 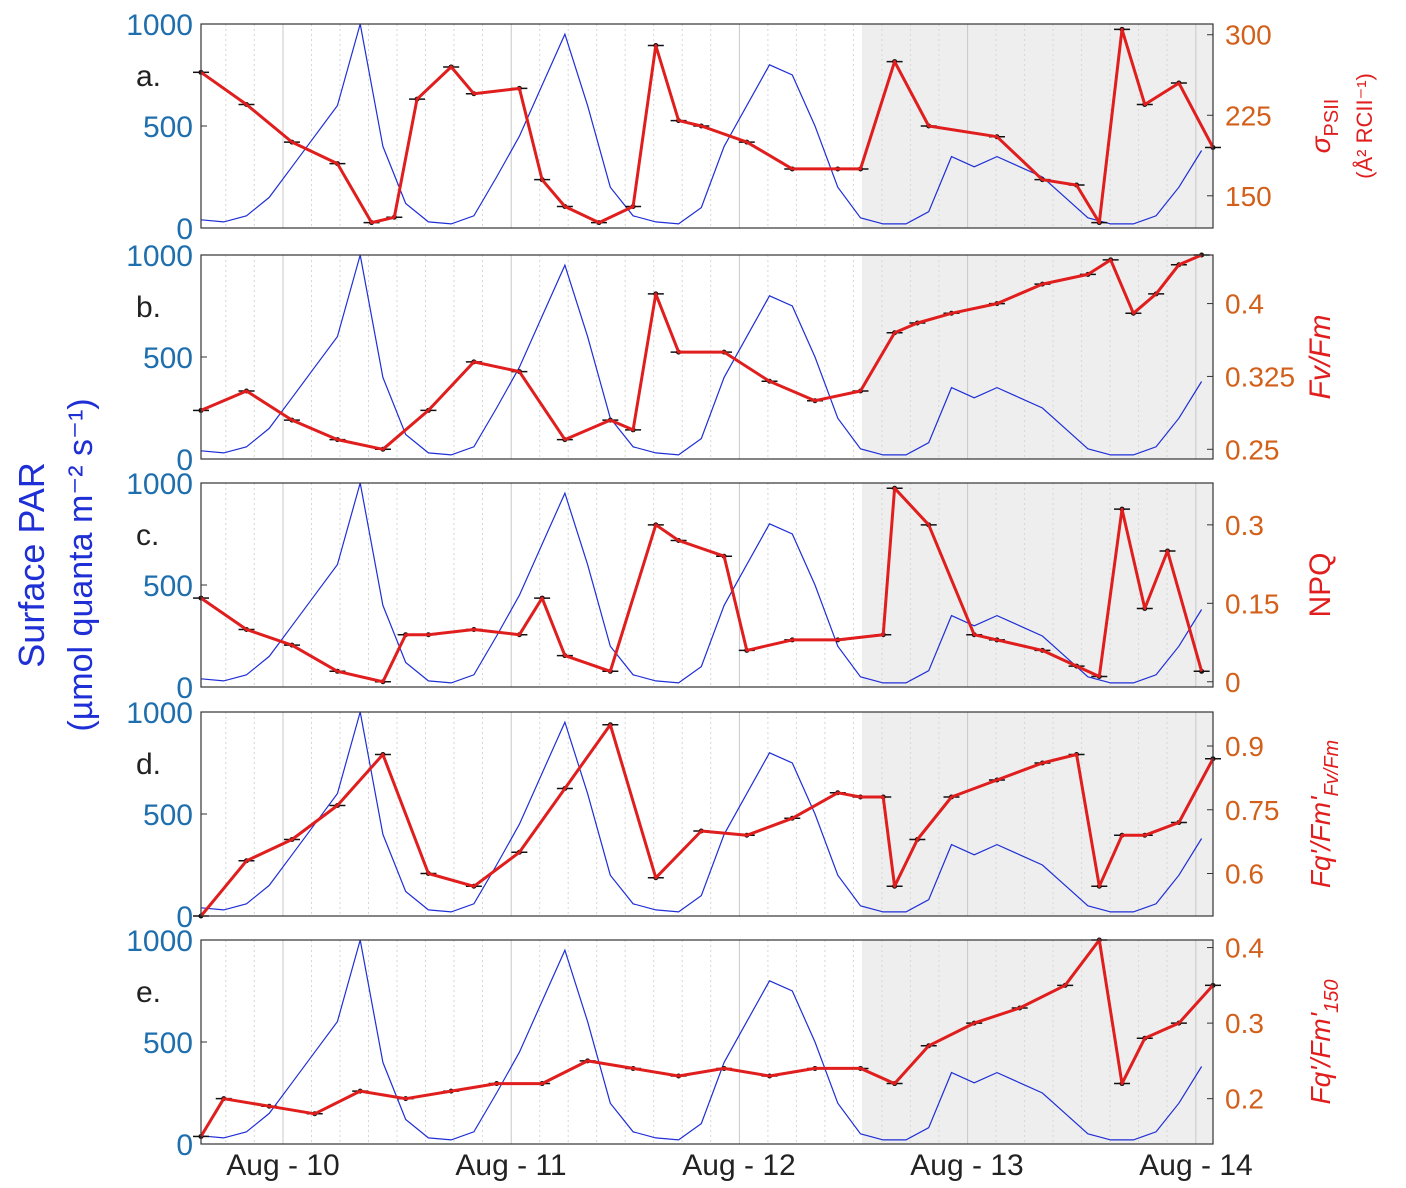 I want to click on left-axis-label: Surface PAR (µmol quanta m⁻² s⁻¹), so click(x=55, y=564).